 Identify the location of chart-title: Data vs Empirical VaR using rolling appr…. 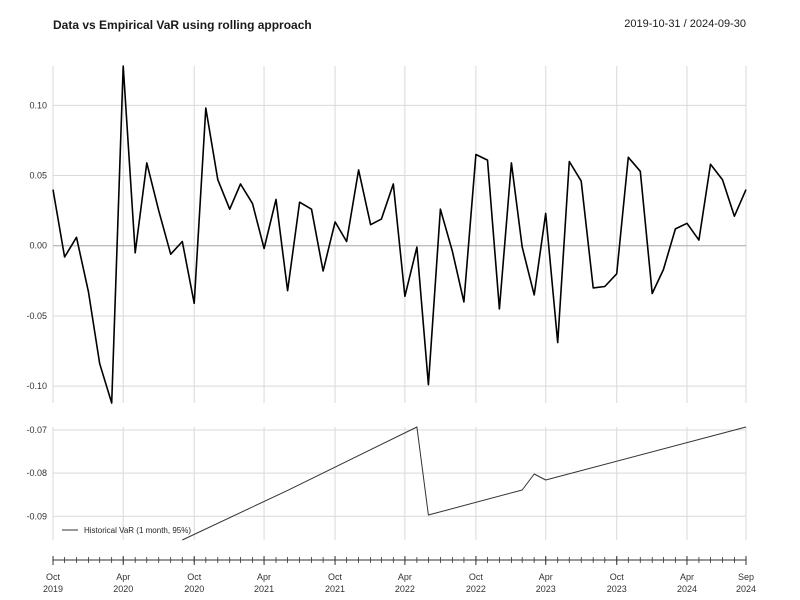
(182, 25).